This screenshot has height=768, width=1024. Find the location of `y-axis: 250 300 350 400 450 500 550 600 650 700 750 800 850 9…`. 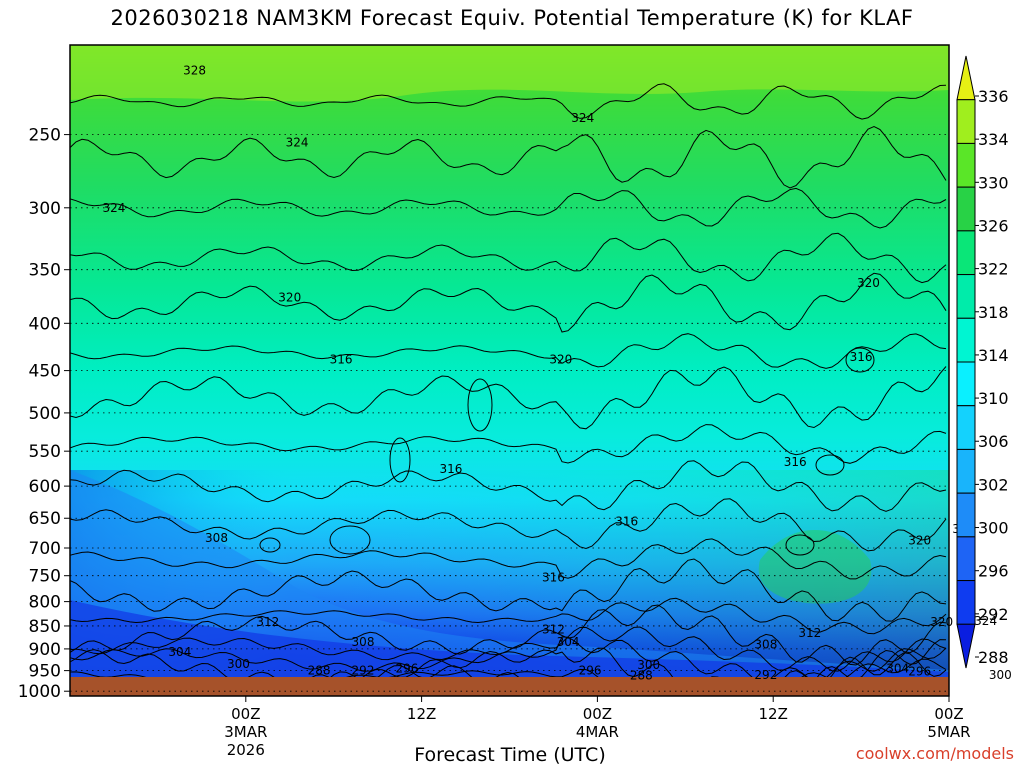

y-axis: 250 300 350 400 450 500 550 600 650 700 750 800 850 9… is located at coordinates (44, 414).